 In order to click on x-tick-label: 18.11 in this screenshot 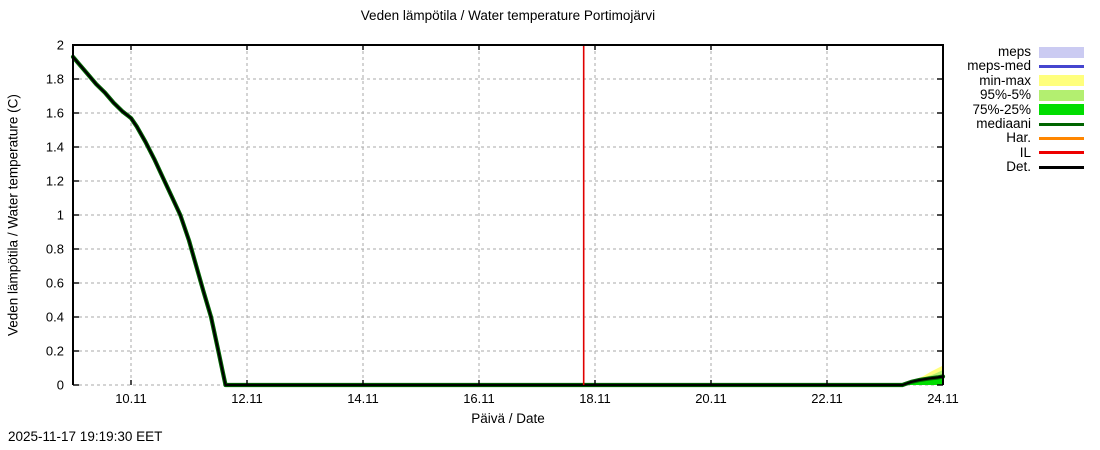, I will do `click(595, 398)`.